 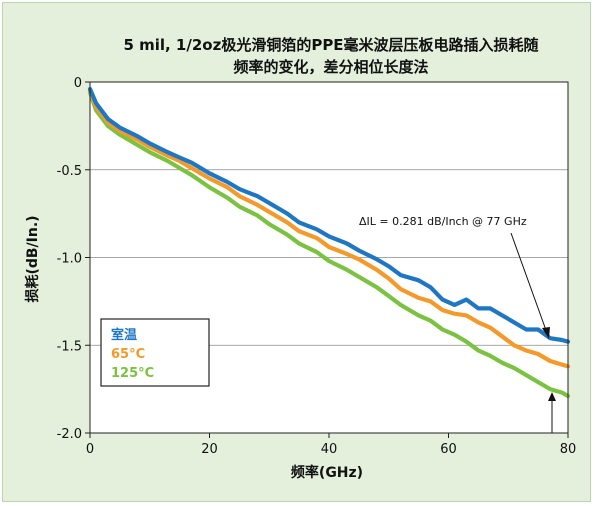 What do you see at coordinates (69, 346) in the screenshot?
I see `y-tick-label: -1.5` at bounding box center [69, 346].